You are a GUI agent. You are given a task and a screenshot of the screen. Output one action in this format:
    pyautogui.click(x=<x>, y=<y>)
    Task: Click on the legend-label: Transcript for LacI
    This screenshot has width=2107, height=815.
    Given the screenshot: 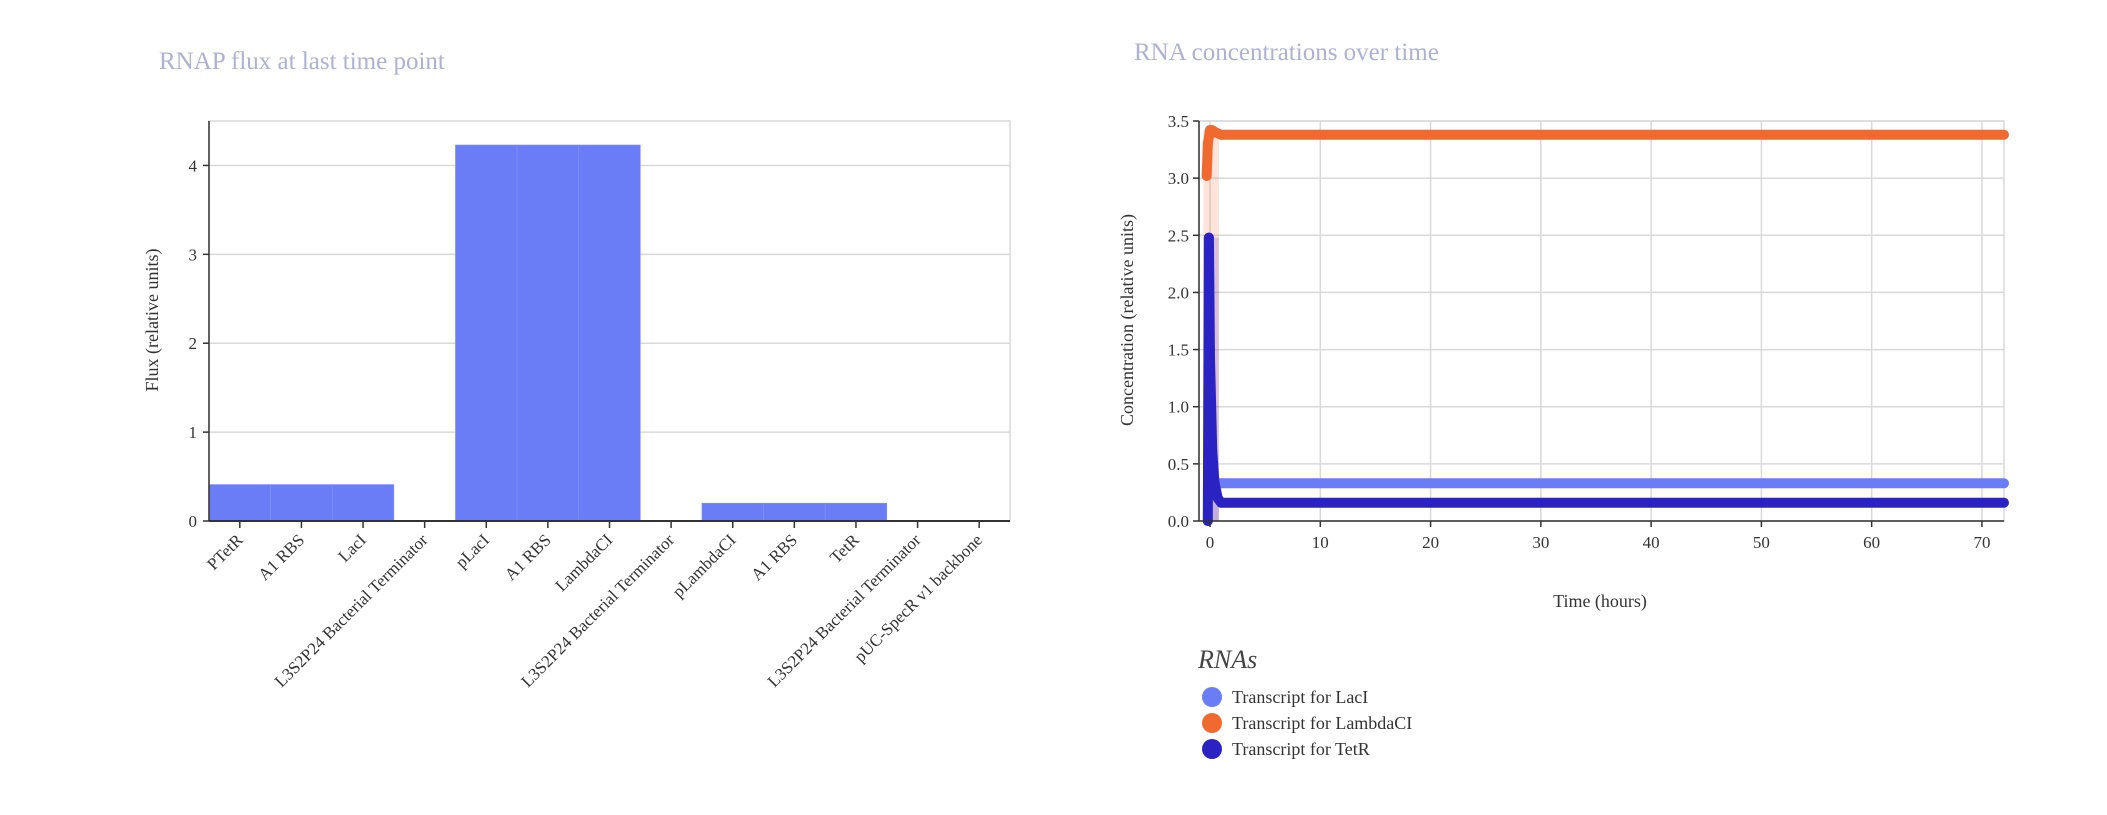 What is the action you would take?
    pyautogui.click(x=1300, y=697)
    